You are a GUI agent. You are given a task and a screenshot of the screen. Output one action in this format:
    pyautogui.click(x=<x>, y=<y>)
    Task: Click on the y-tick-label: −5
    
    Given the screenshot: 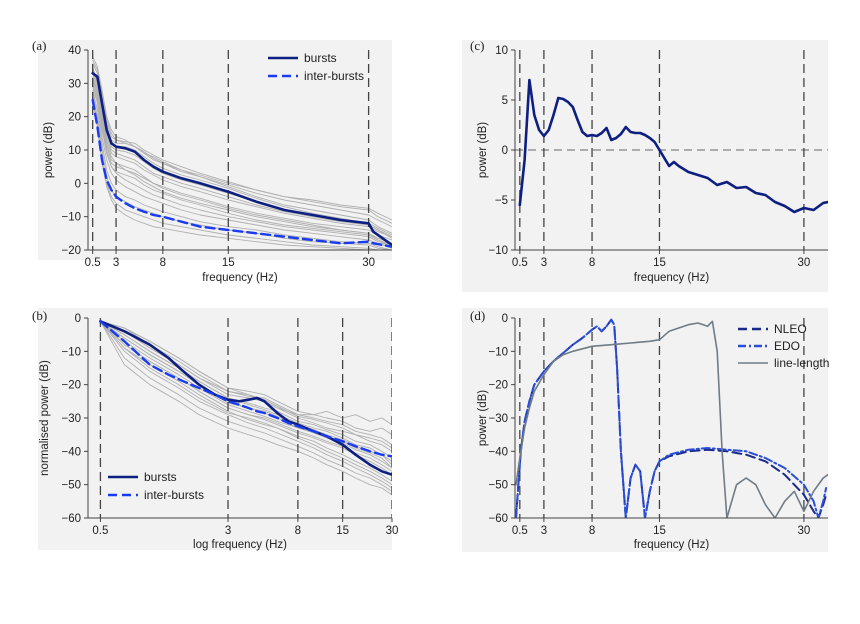 What is the action you would take?
    pyautogui.click(x=501, y=201)
    